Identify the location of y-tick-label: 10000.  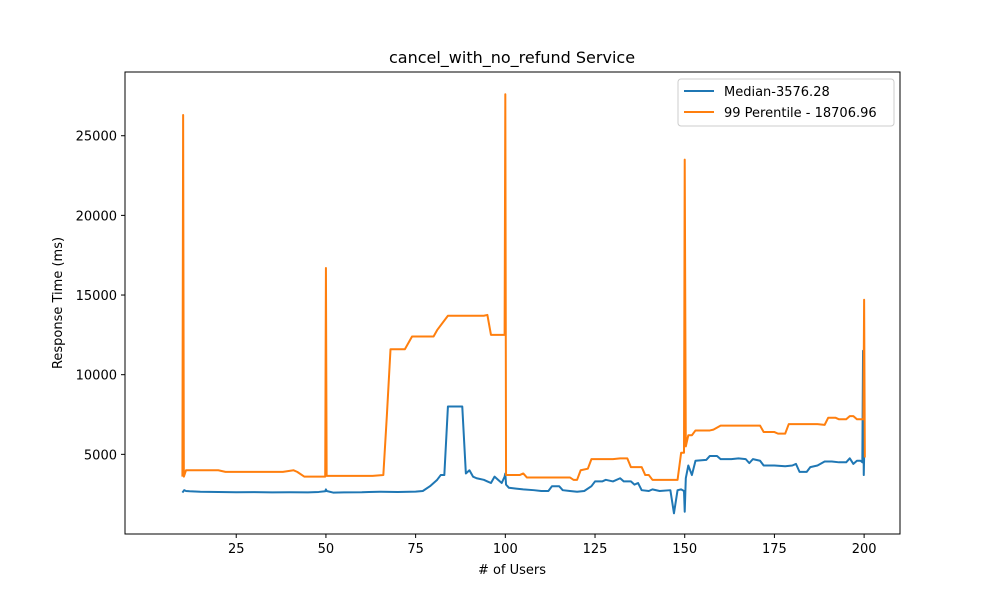
(96, 376).